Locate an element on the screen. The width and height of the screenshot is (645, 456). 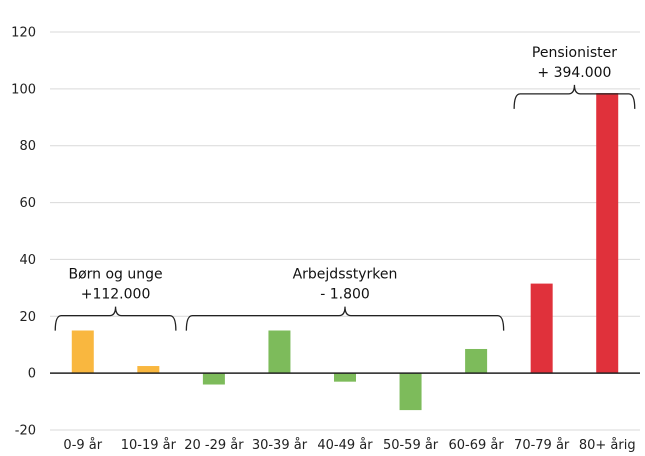
x-tick-label: 60-69 år is located at coordinates (477, 445).